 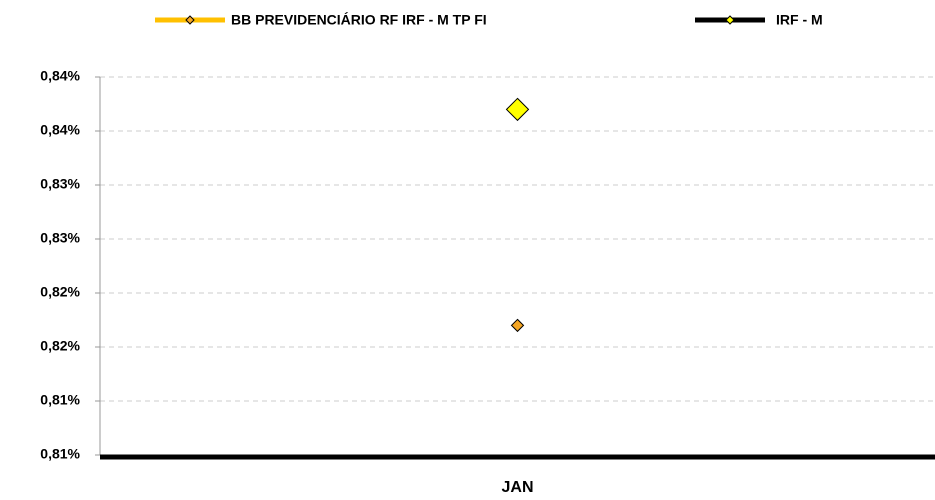 I want to click on legend-label: IRF - M, so click(x=799, y=20).